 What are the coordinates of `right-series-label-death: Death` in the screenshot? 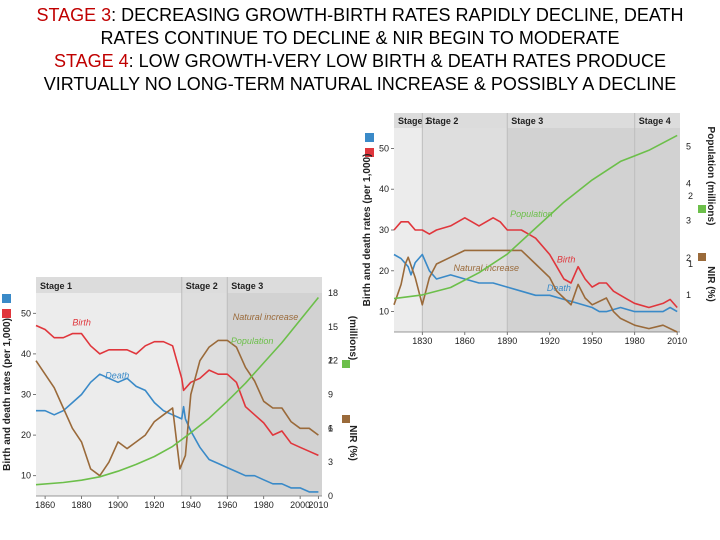 It's located at (559, 288).